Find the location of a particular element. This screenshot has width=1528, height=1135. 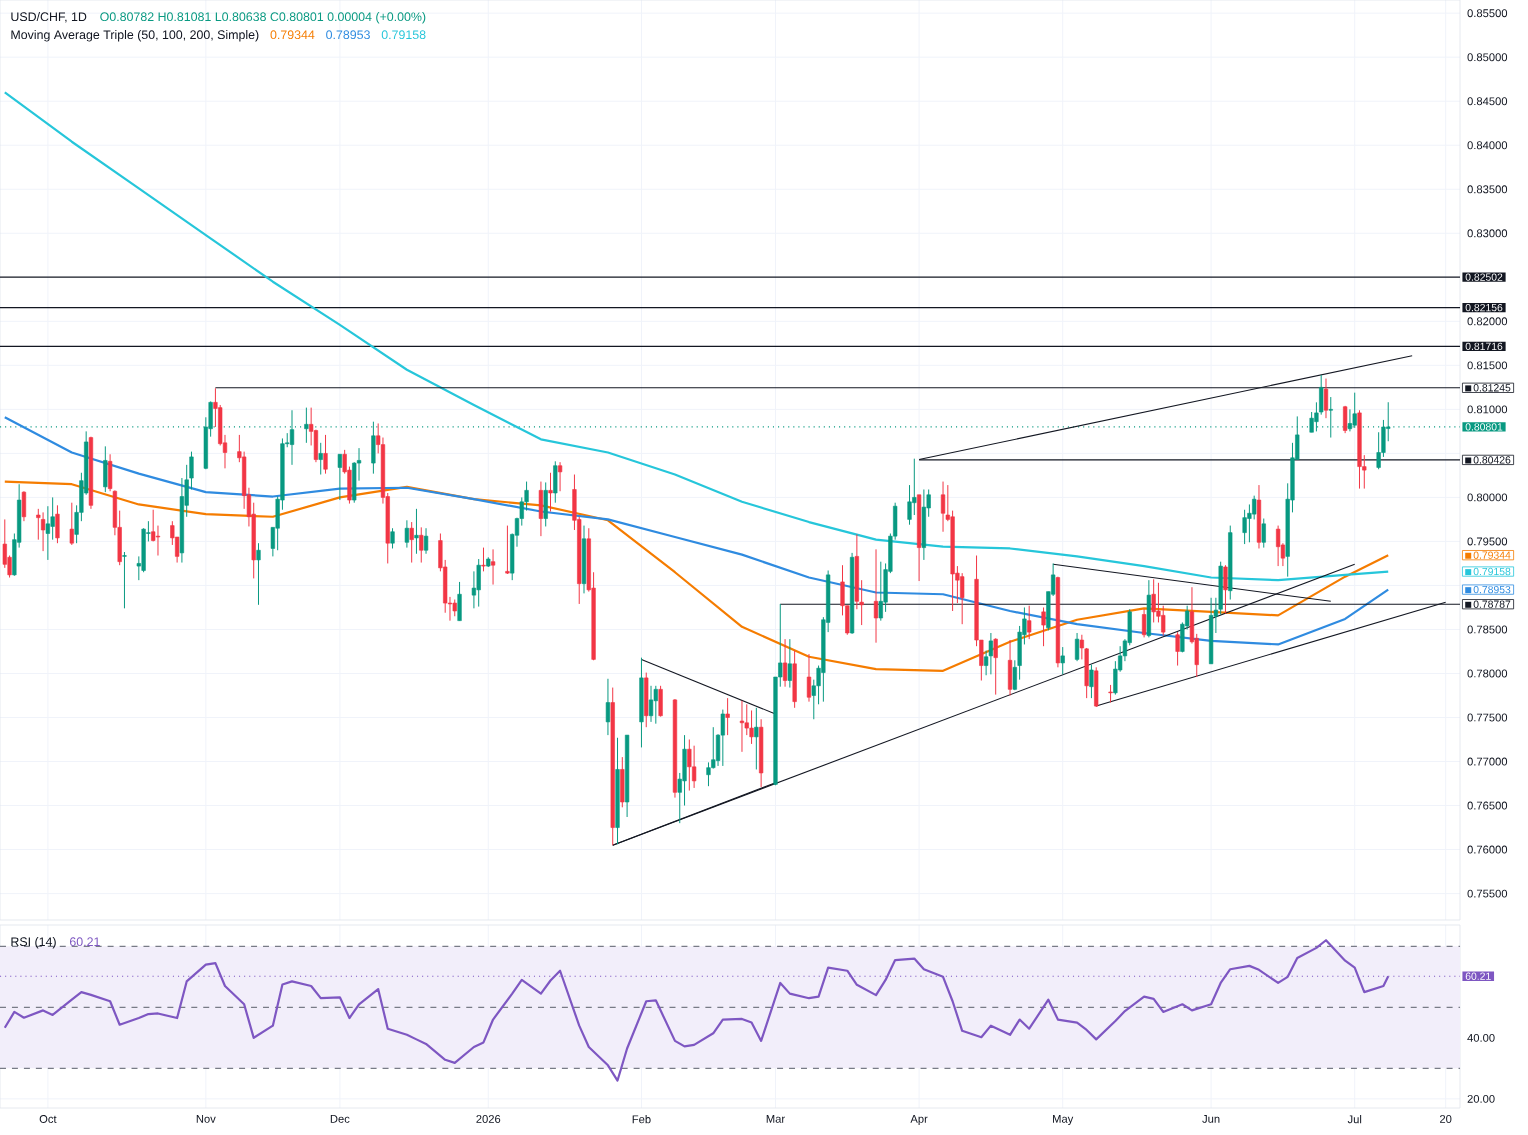

y-tick-label: 0.83000 is located at coordinates (1487, 233).